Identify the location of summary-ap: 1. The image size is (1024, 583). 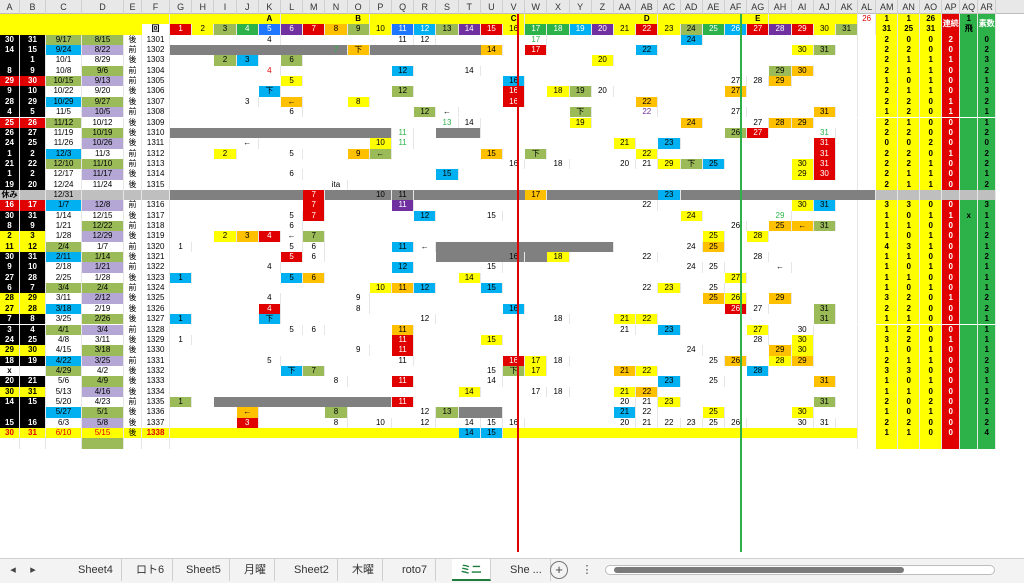
(951, 112).